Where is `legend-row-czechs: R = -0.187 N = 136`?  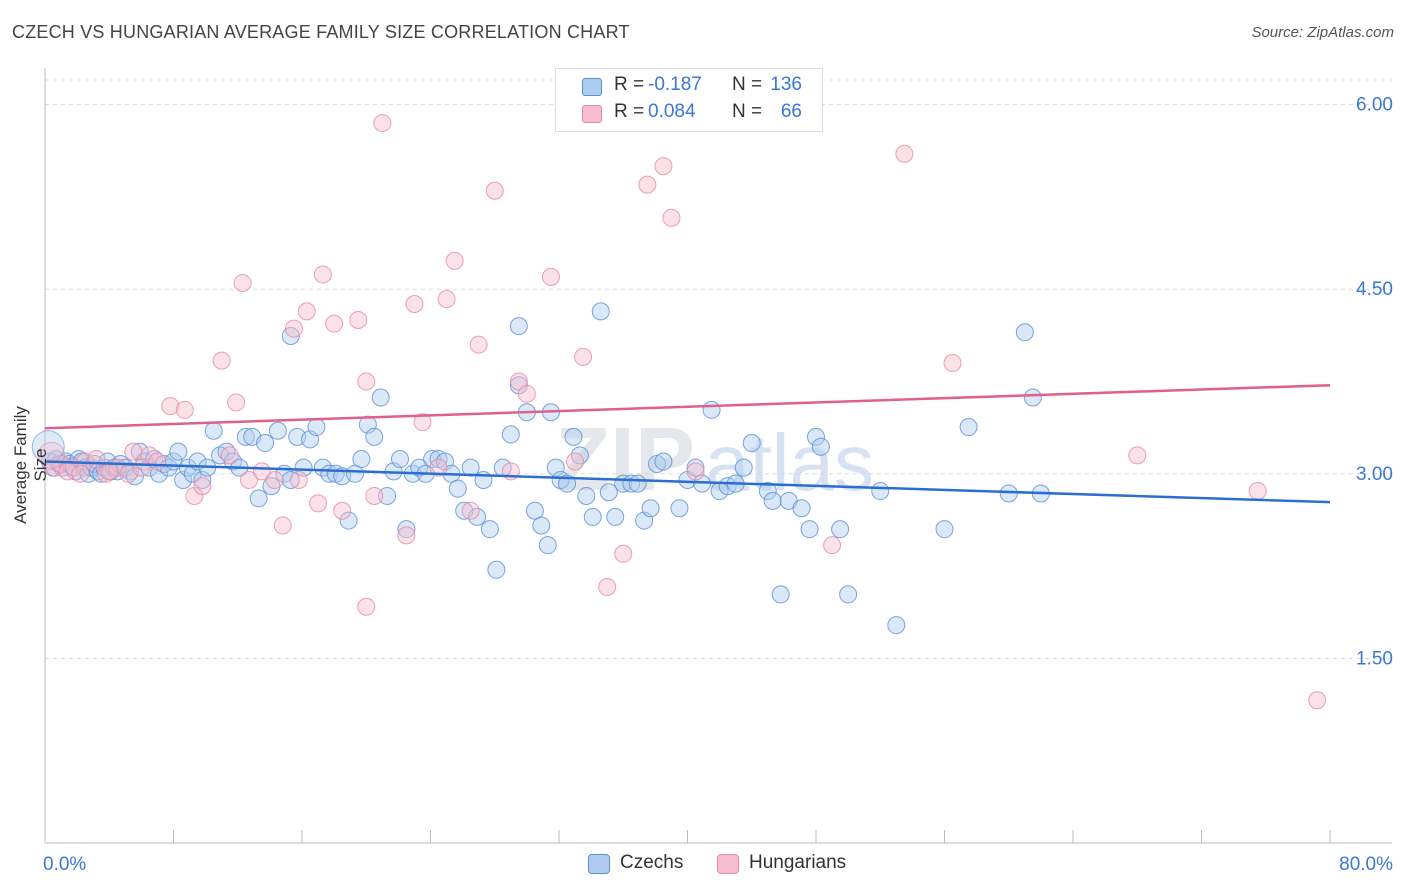
legend-row-czechs: R = -0.187 N = 136 is located at coordinates (689, 87).